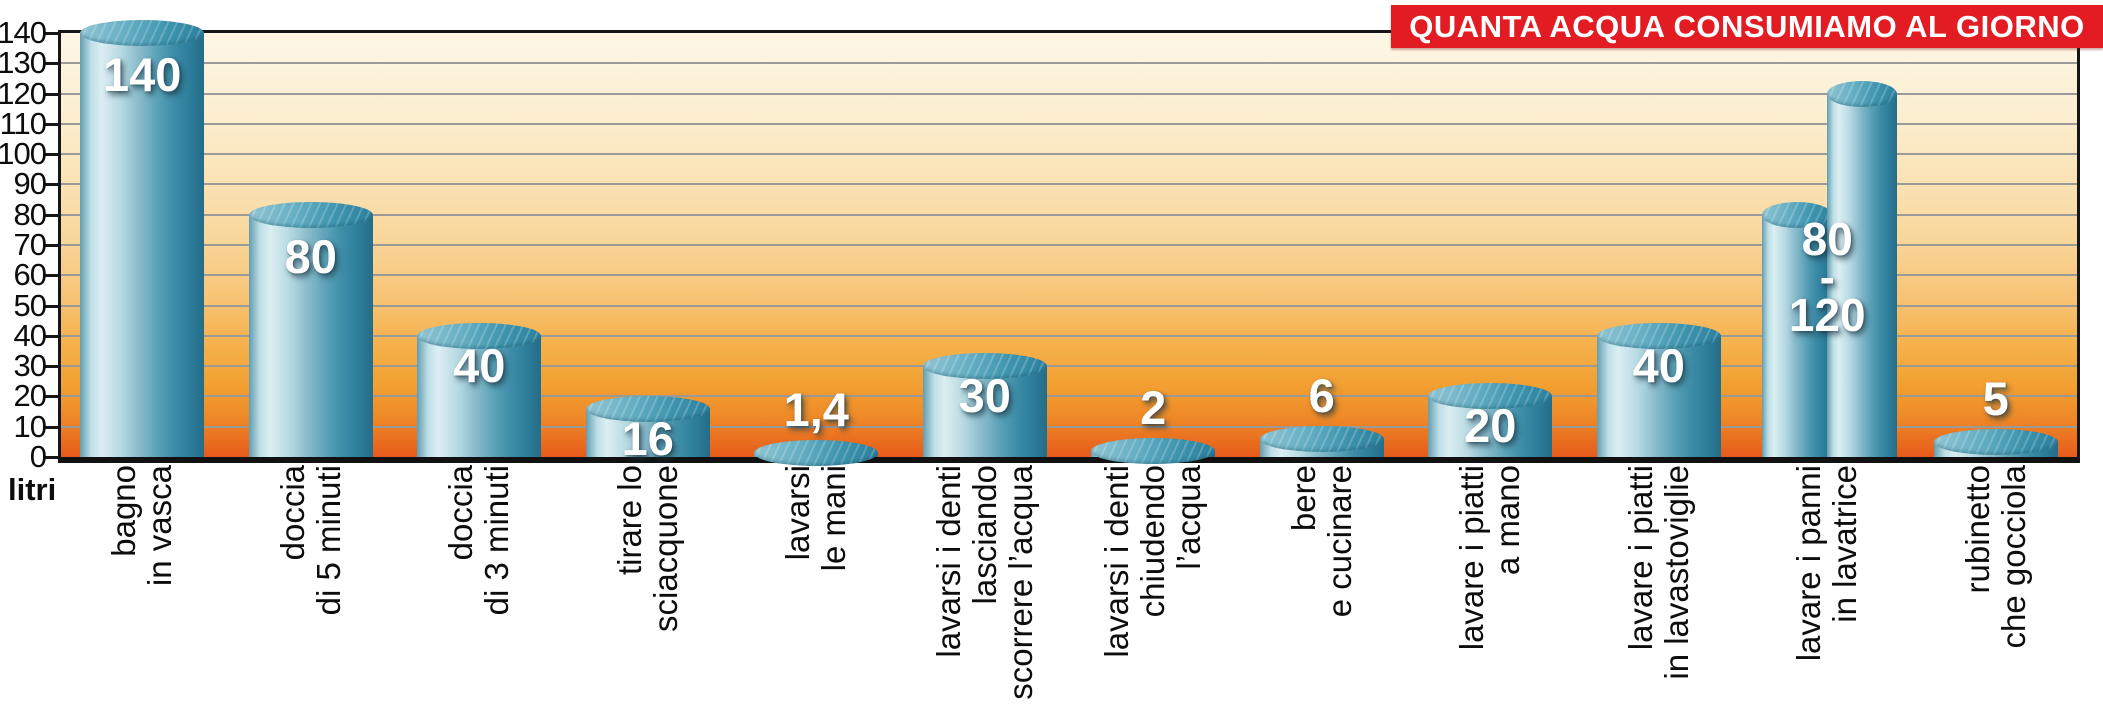 The height and width of the screenshot is (711, 2103). Describe the element at coordinates (1490, 426) in the screenshot. I see `bar-value-label: 20` at that location.